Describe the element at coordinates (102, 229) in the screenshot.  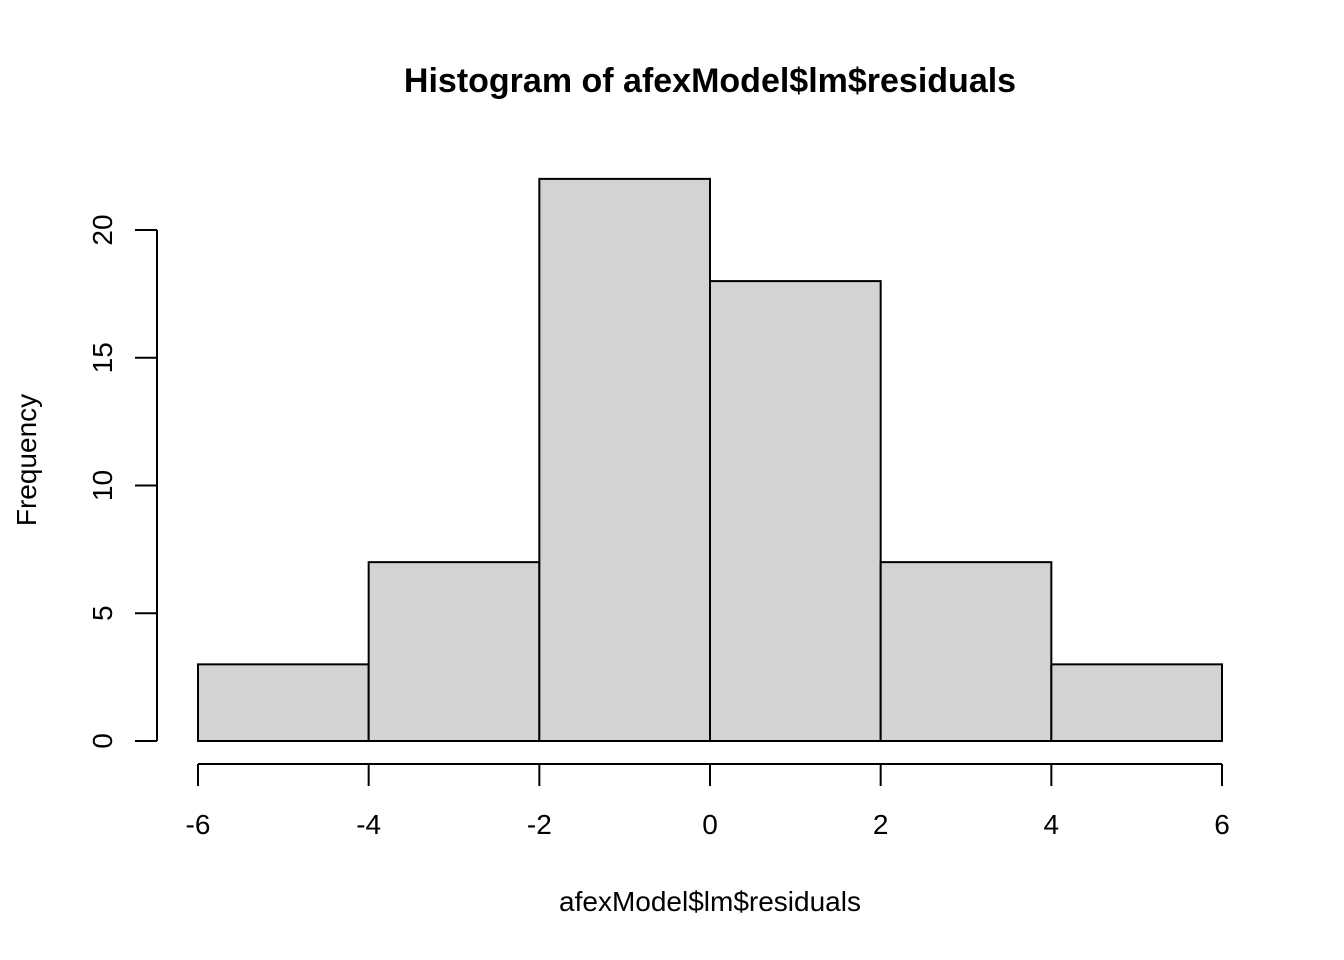
I see `y-tick-label: 20` at that location.